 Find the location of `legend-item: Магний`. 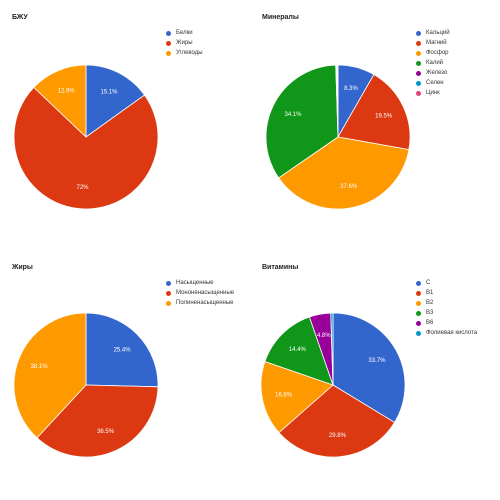

legend-item: Магний is located at coordinates (433, 43).